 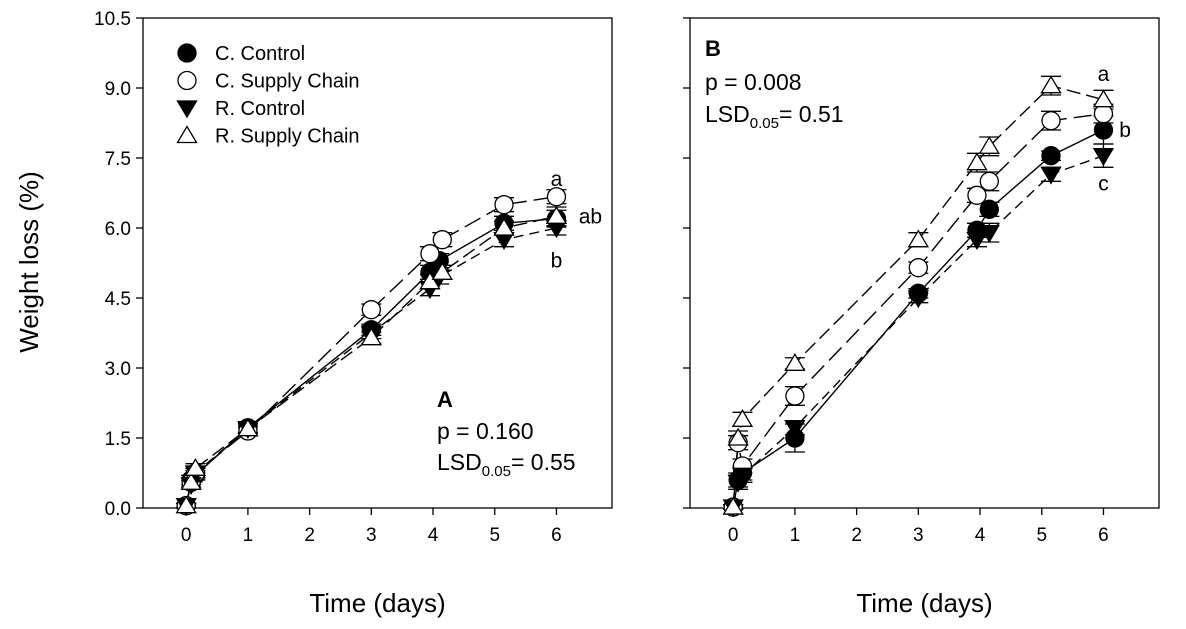 I want to click on legend-label: C. Supply Chain, so click(x=287, y=82).